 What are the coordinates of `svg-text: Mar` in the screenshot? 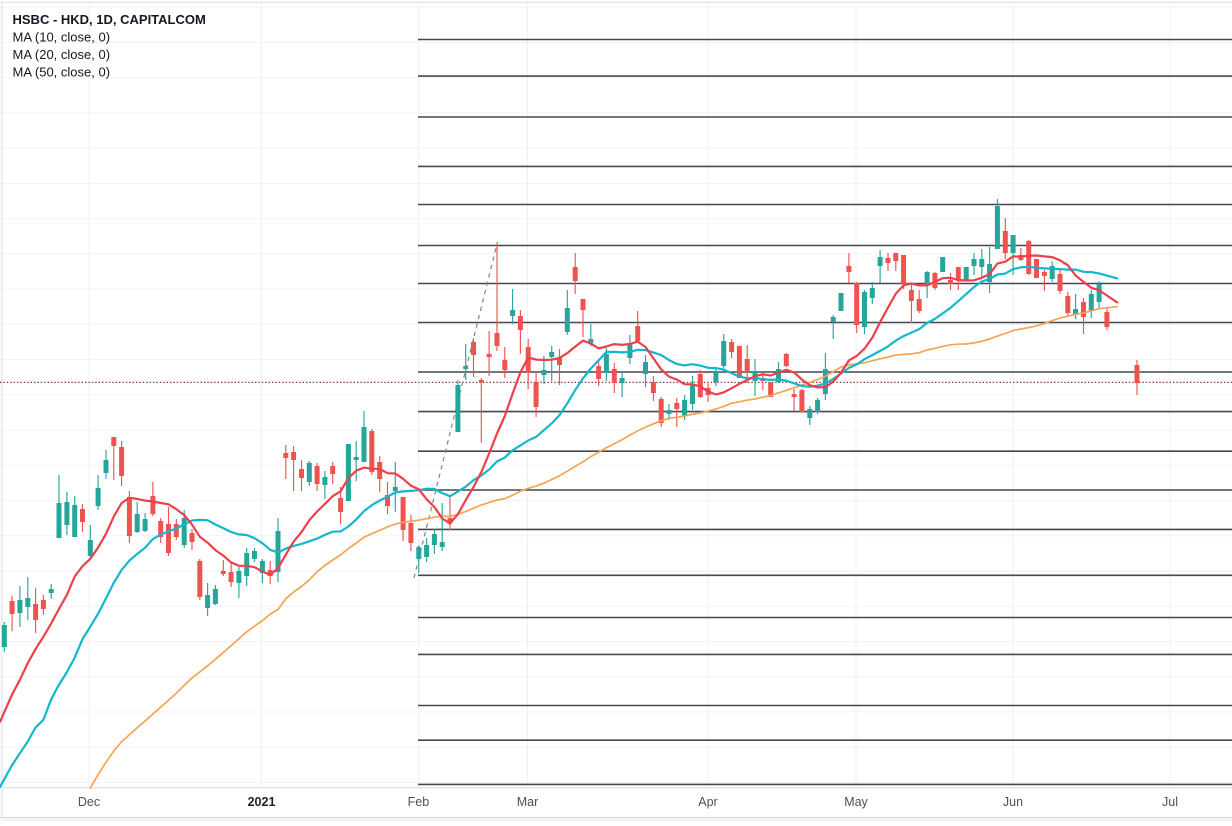 It's located at (528, 802).